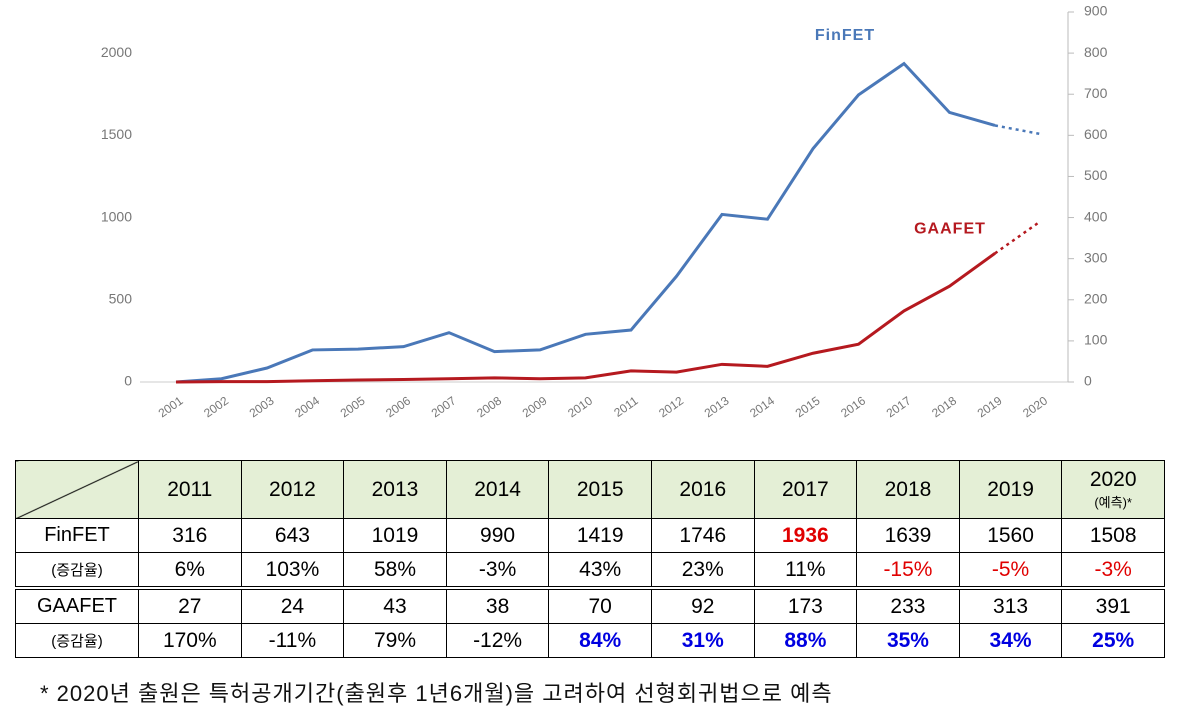 The image size is (1200, 719). What do you see at coordinates (702, 640) in the screenshot?
I see `table-cell: 31%` at bounding box center [702, 640].